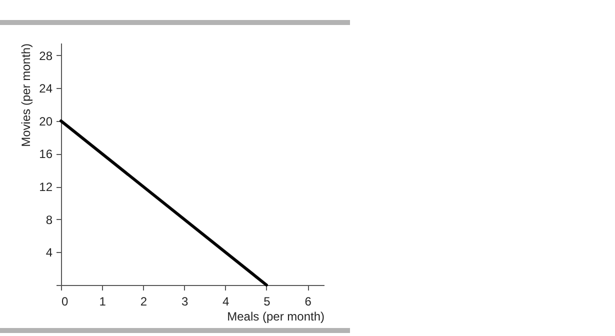 The height and width of the screenshot is (336, 615). What do you see at coordinates (46, 187) in the screenshot?
I see `y-tick-label: 12` at bounding box center [46, 187].